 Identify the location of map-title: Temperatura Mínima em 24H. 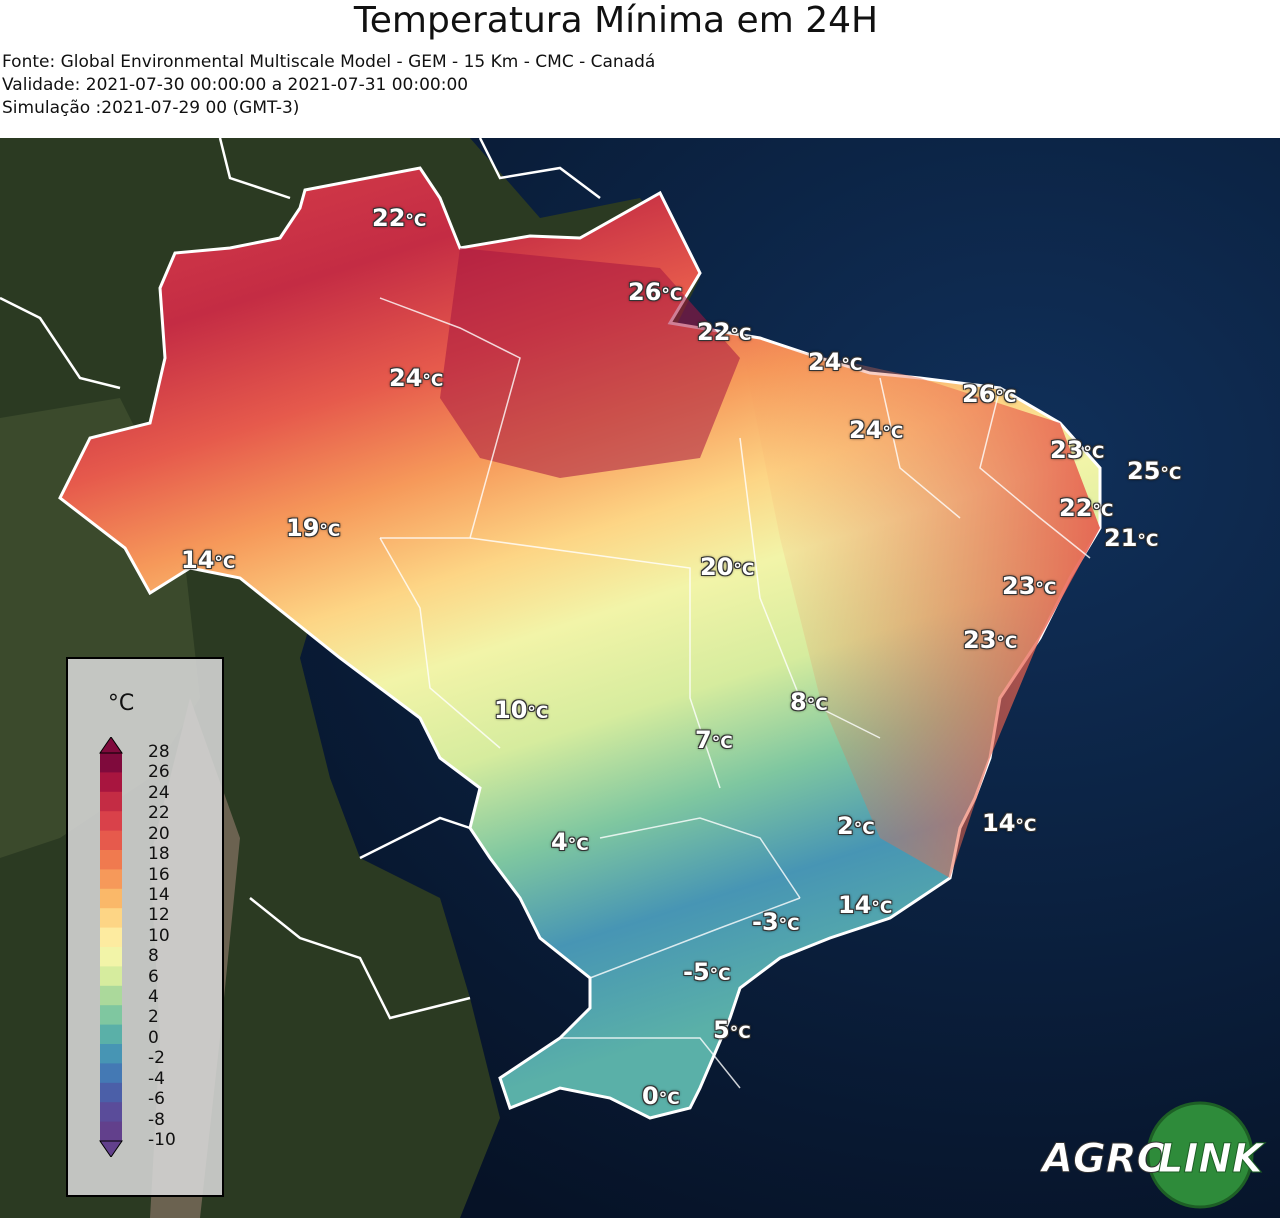
(616, 20).